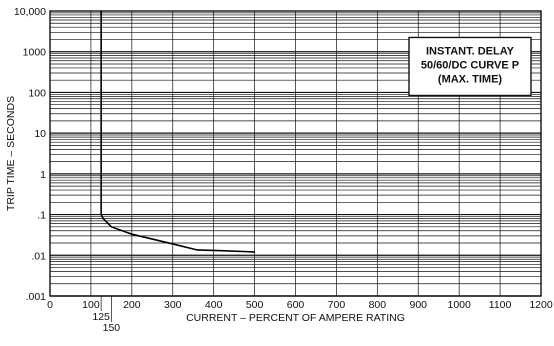 This screenshot has width=554, height=346. Describe the element at coordinates (255, 305) in the screenshot. I see `x-tick-label: 500` at that location.